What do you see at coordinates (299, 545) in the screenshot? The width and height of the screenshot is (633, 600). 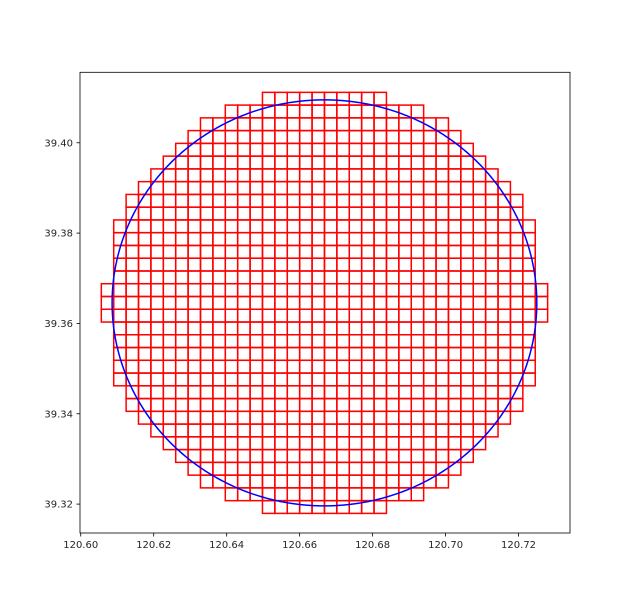 I see `x-tick-label: 120.66` at bounding box center [299, 545].